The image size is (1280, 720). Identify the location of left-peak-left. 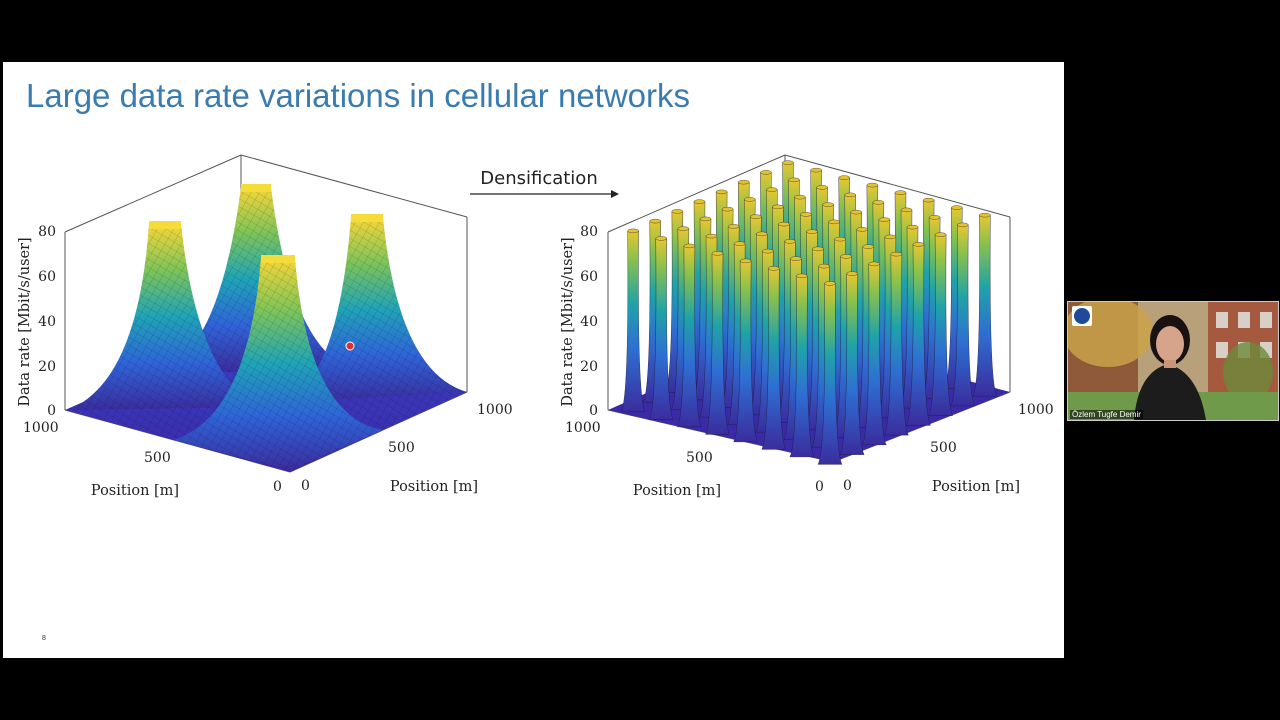
(165, 315).